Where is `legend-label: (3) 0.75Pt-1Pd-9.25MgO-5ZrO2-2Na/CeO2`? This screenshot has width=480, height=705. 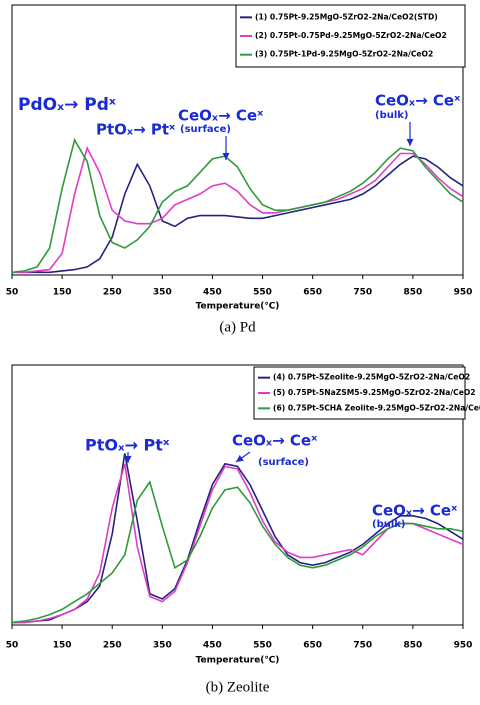 legend-label: (3) 0.75Pt-1Pd-9.25MgO-5ZrO2-2Na/CeO2 is located at coordinates (344, 54).